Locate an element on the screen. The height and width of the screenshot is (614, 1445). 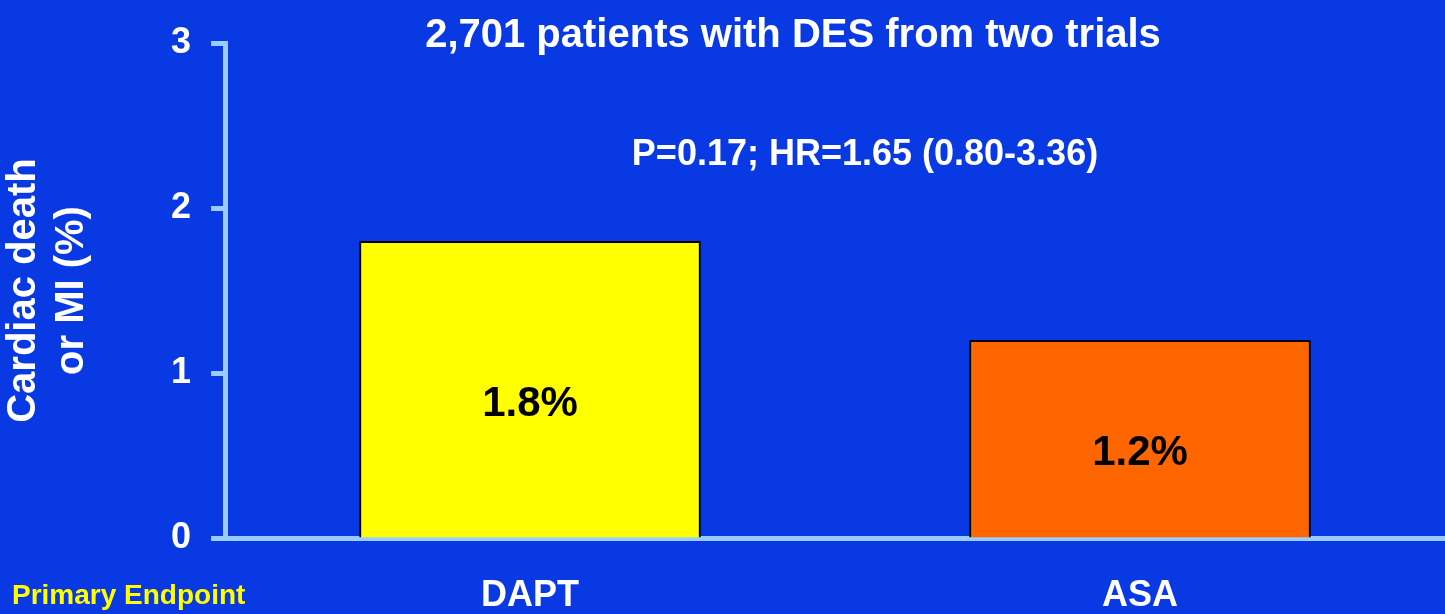
y-tick-label: 0 is located at coordinates (180, 535).